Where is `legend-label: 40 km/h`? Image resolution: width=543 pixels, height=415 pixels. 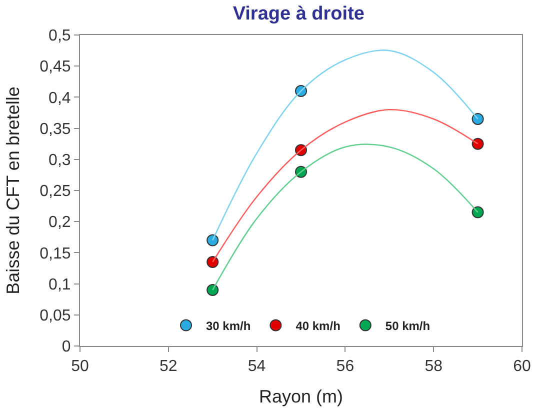
legend-label: 40 km/h is located at coordinates (318, 325).